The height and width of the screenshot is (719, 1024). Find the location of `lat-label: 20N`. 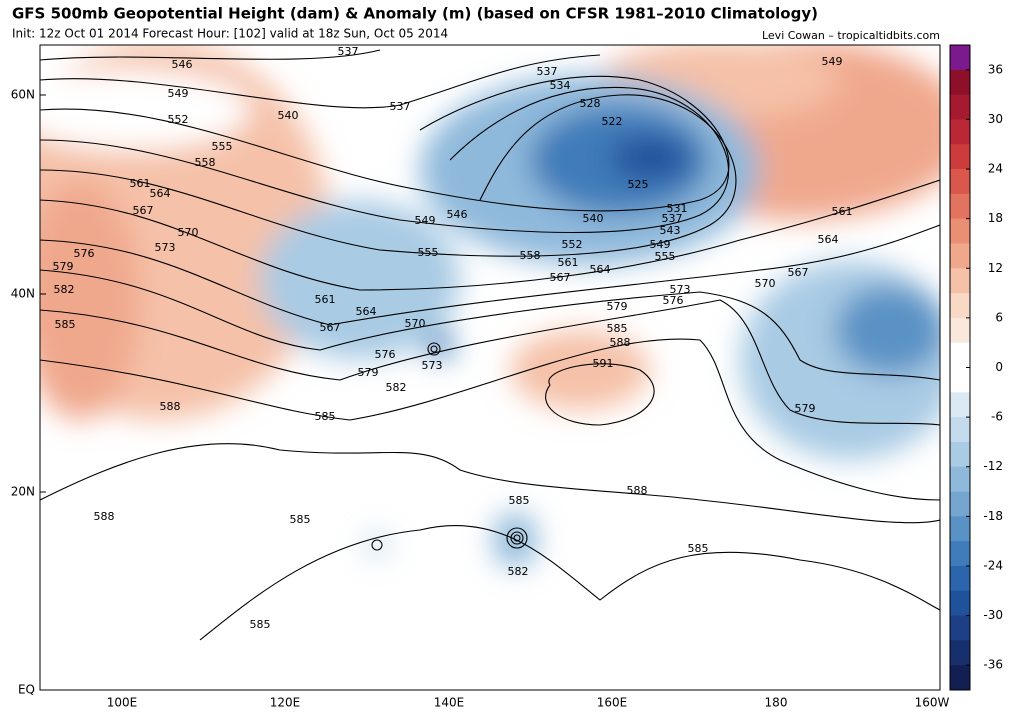

lat-label: 20N is located at coordinates (23, 492).